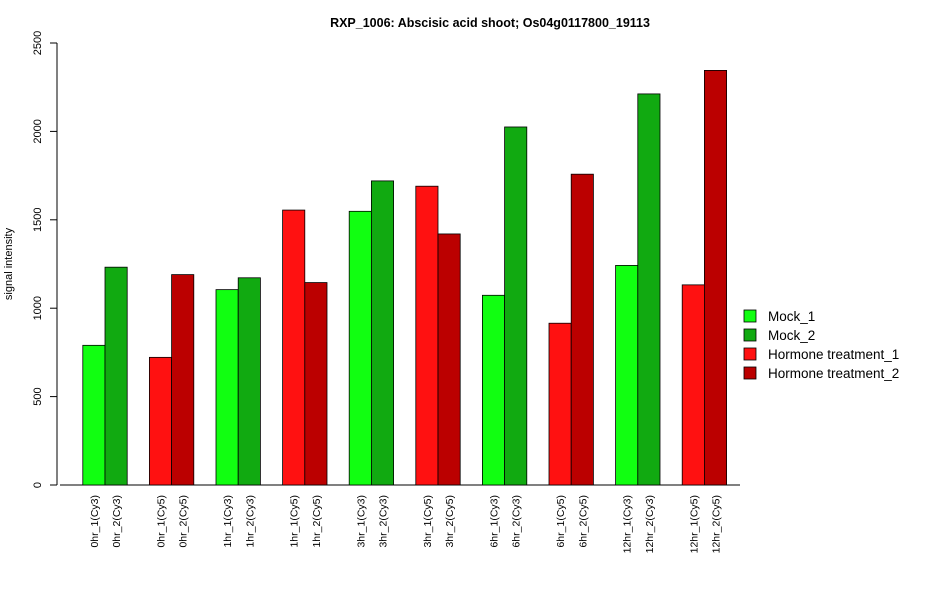  I want to click on y-tick-label: 0, so click(38, 485).